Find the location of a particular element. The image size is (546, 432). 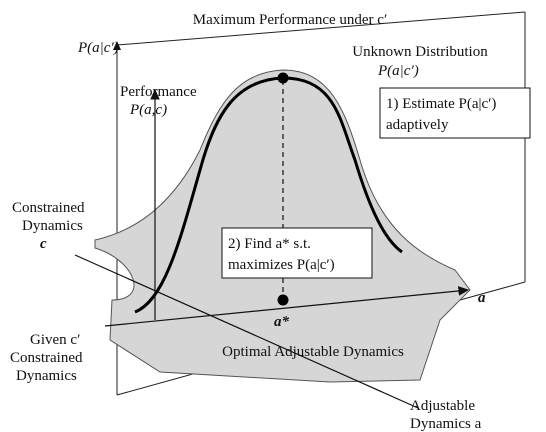

given-label: Given c′ is located at coordinates (55, 340).